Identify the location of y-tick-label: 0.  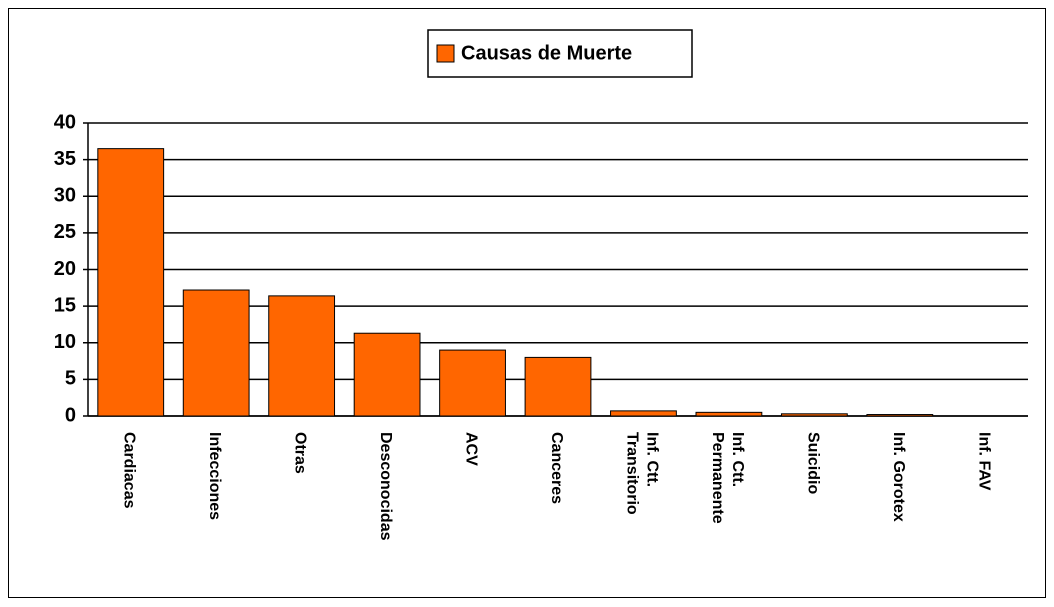
(70, 415).